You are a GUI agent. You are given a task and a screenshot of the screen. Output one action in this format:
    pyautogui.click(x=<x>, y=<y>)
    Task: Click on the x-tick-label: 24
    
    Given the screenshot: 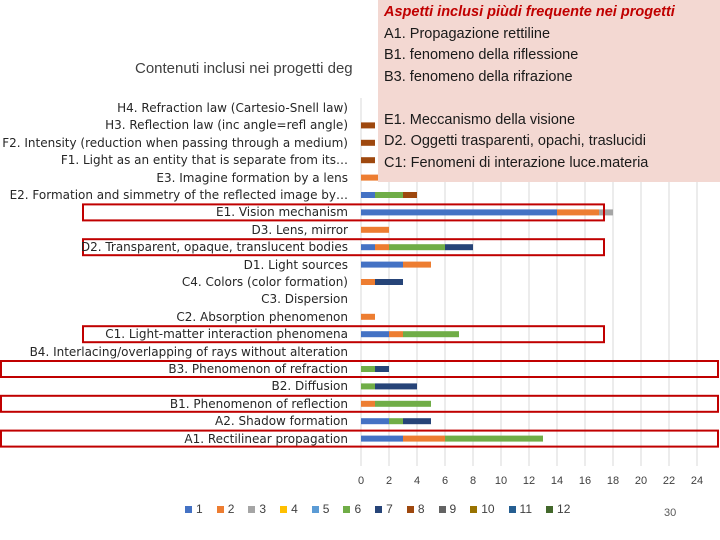 What is the action you would take?
    pyautogui.click(x=697, y=481)
    